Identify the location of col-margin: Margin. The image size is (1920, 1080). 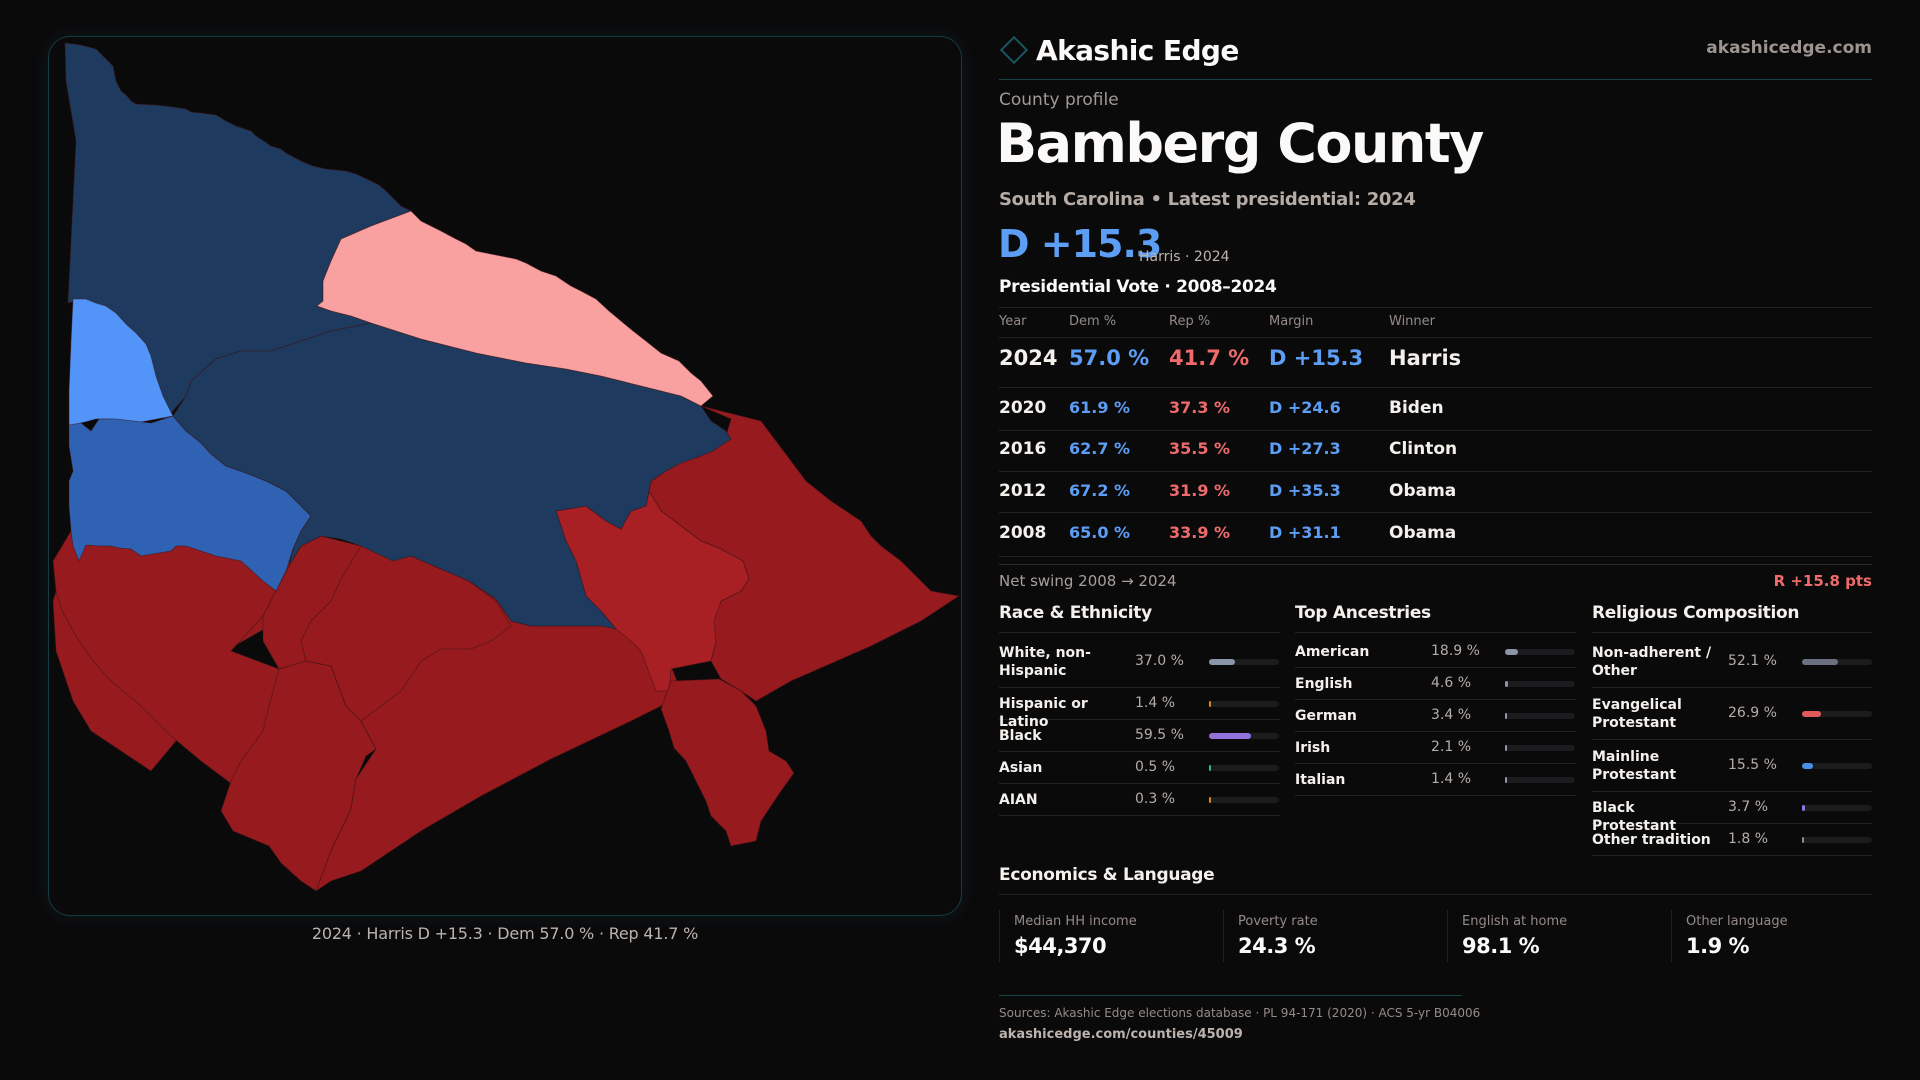
(1291, 321).